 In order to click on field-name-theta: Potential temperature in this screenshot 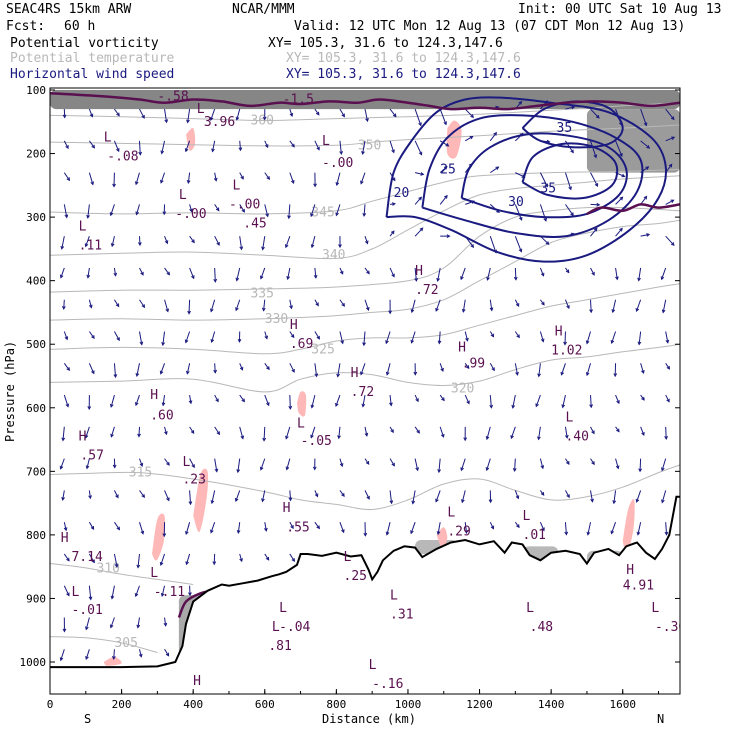, I will do `click(92, 58)`.